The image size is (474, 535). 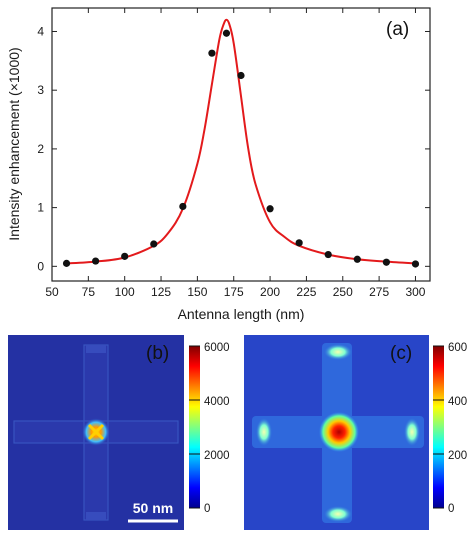 I want to click on colorbar-c, so click(x=438, y=427).